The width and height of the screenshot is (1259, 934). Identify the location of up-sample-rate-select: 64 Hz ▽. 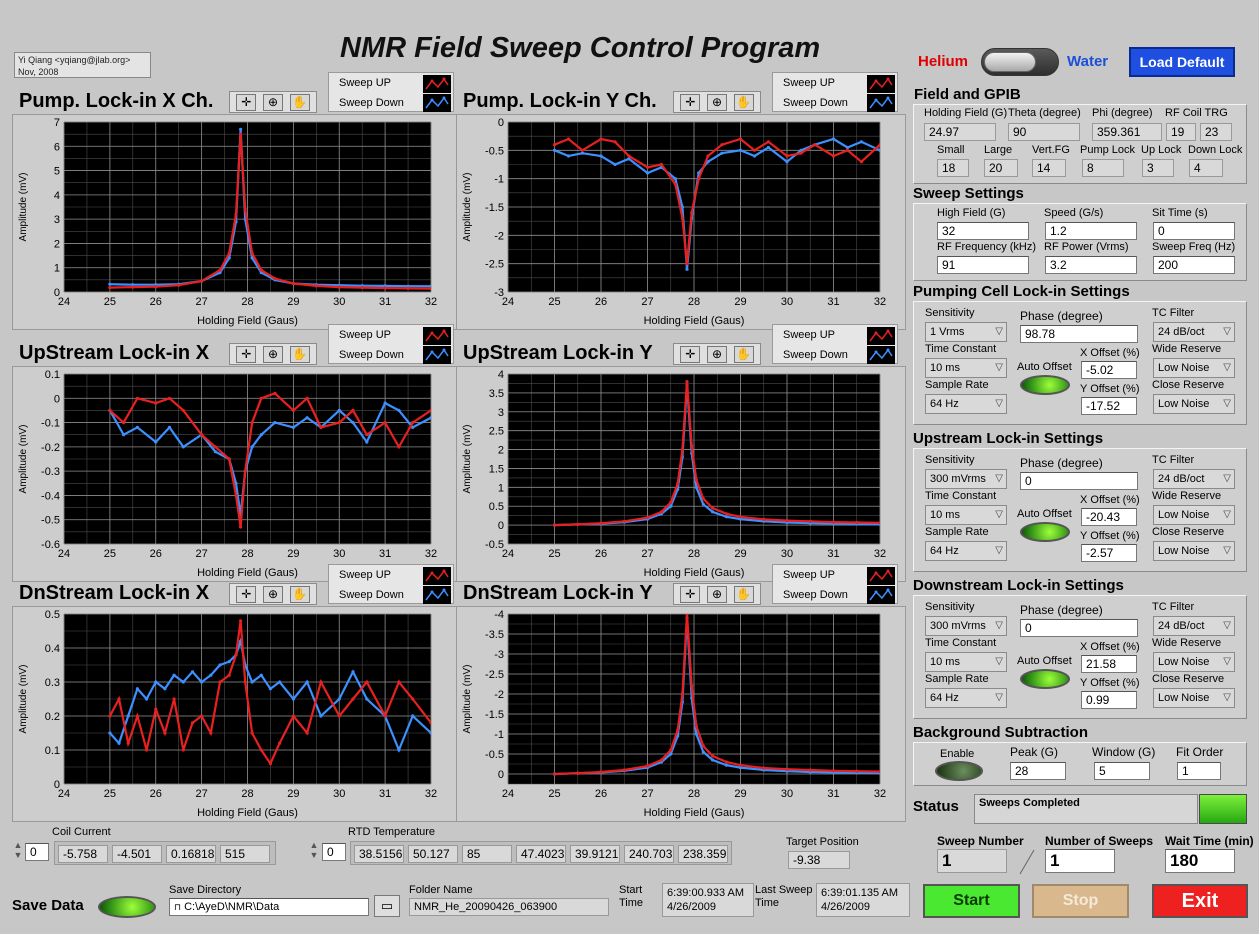
(966, 551).